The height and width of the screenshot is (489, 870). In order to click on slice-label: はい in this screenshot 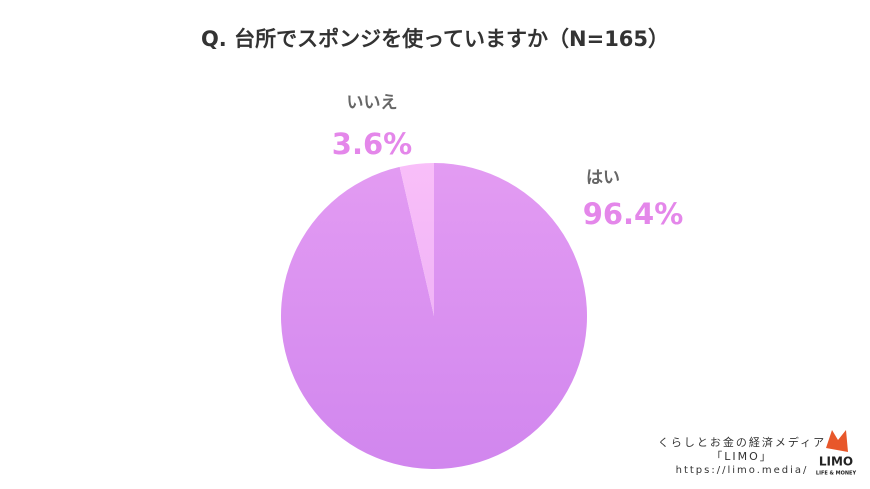, I will do `click(603, 178)`.